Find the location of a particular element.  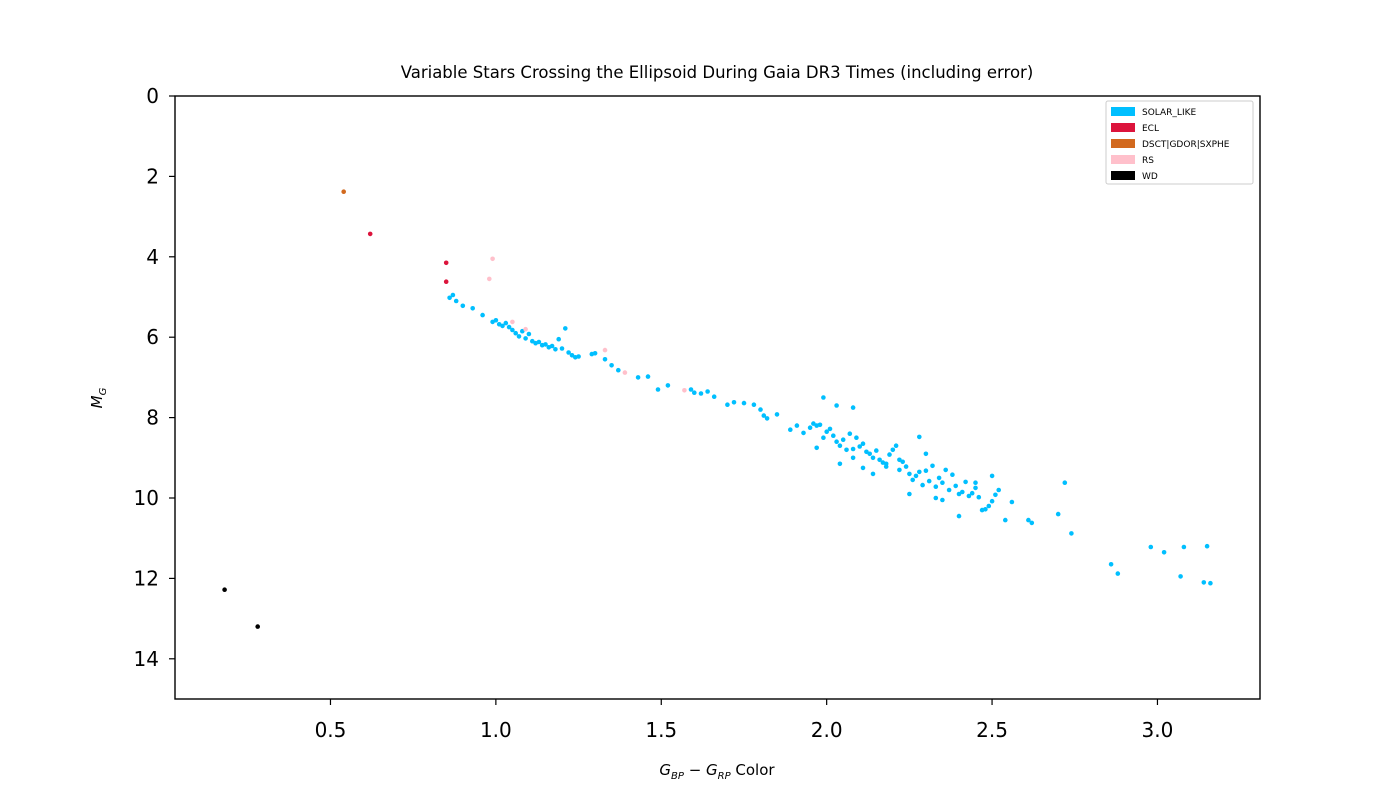

y-tick-label: 12 is located at coordinates (146, 578).